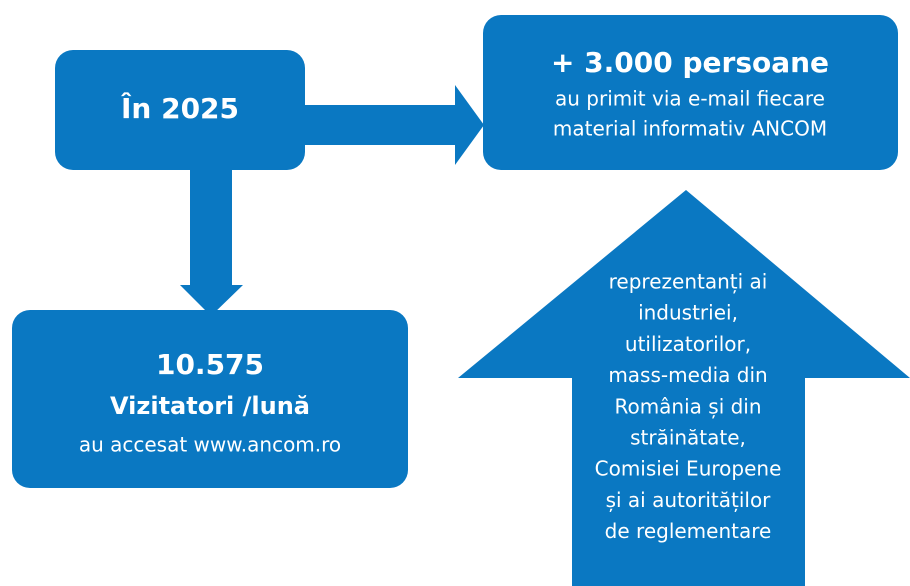  Describe the element at coordinates (688, 531) in the screenshot. I see `arrow-text-line: de reglementare` at that location.